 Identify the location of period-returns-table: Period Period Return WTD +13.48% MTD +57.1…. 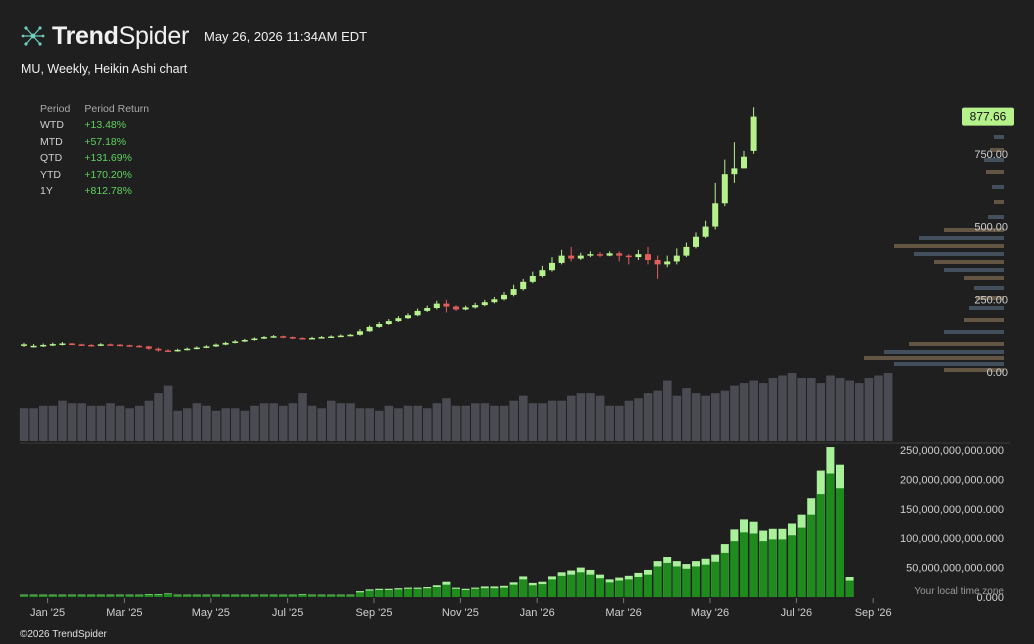
(101, 151).